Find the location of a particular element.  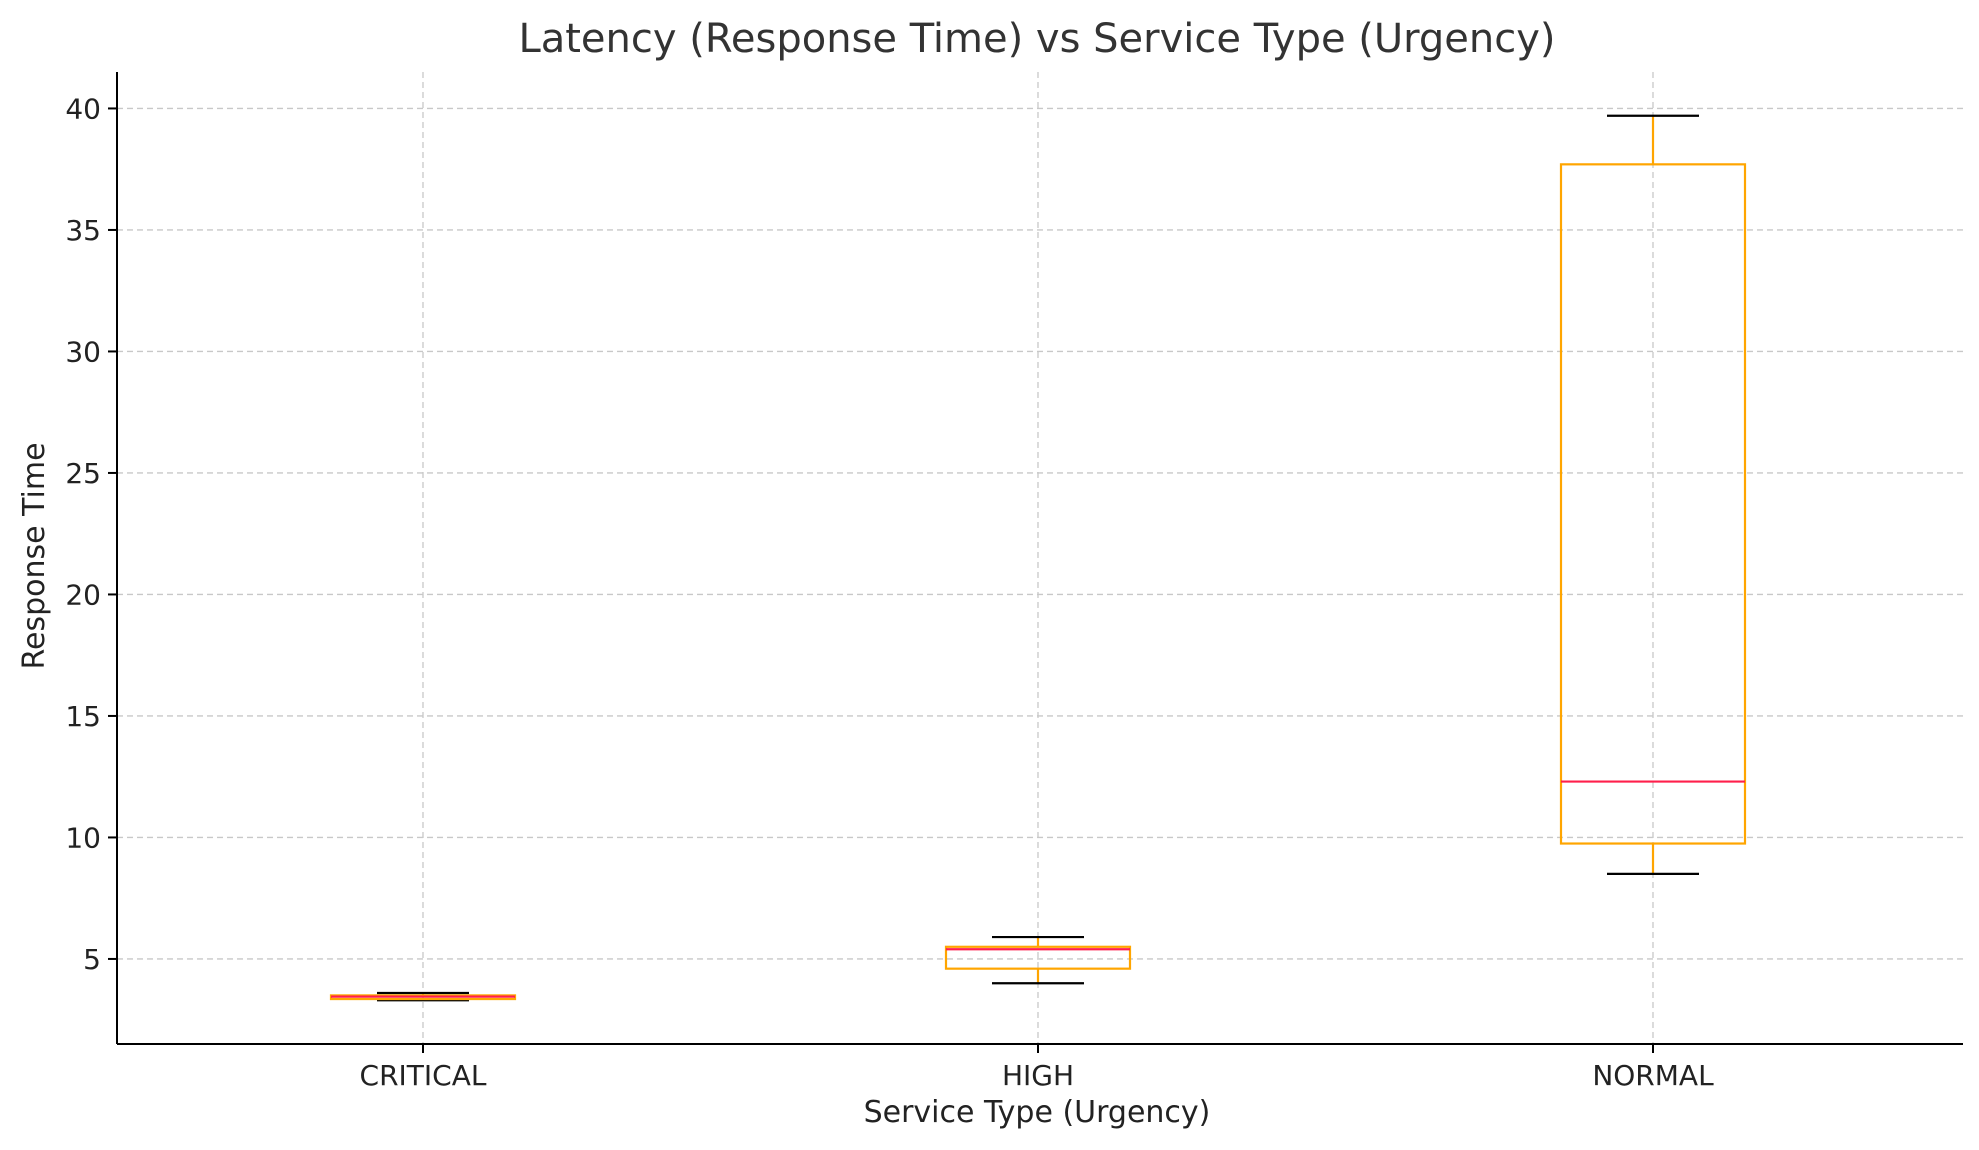

y-tick-label: 5 is located at coordinates (92, 959).